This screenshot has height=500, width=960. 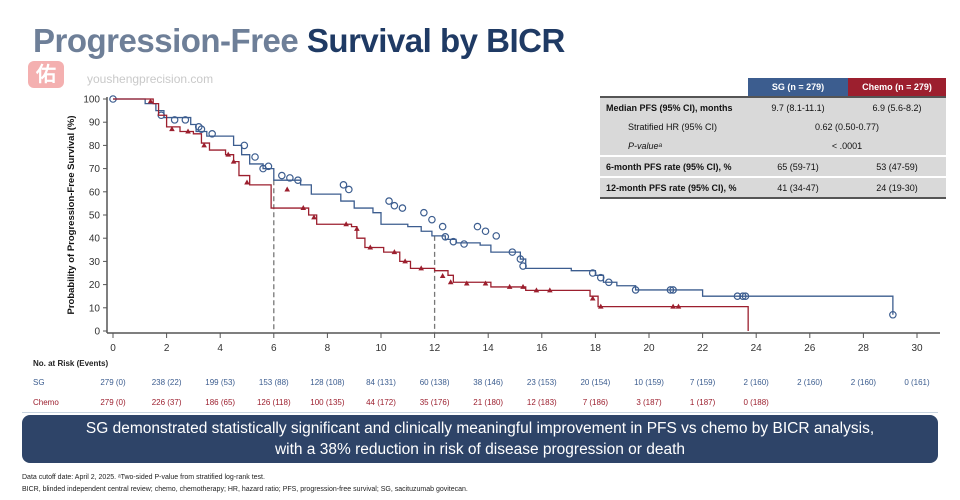 I want to click on y-tick-label: 80, so click(x=95, y=146).